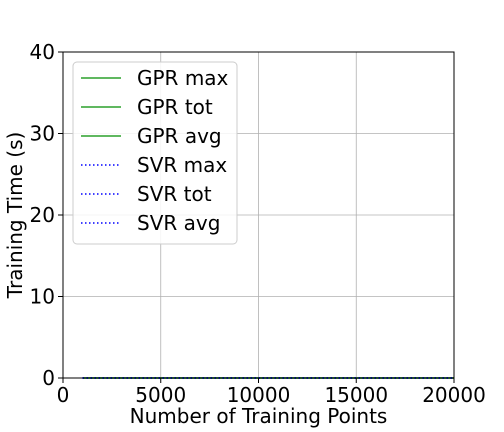  I want to click on x-axis-ticks: 0 5000 10000 15000 20000, so click(271, 392).